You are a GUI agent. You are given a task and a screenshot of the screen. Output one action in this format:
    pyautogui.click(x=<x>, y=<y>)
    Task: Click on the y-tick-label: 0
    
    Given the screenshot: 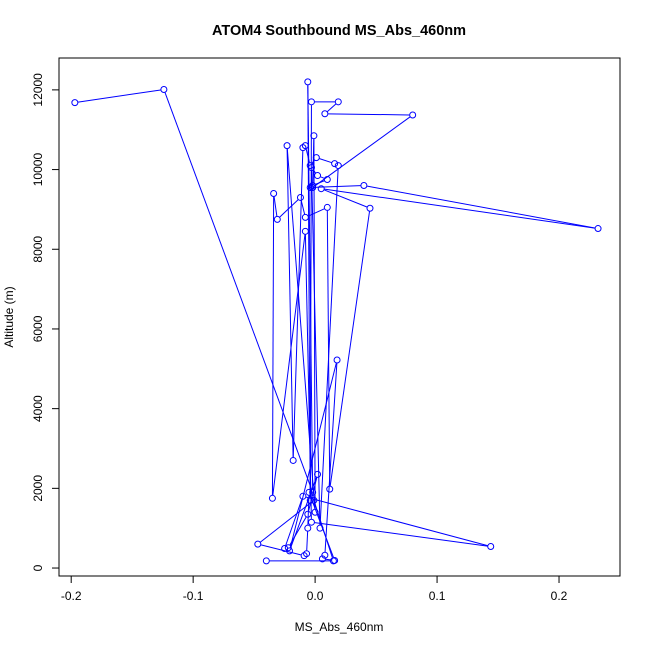 What is the action you would take?
    pyautogui.click(x=38, y=567)
    